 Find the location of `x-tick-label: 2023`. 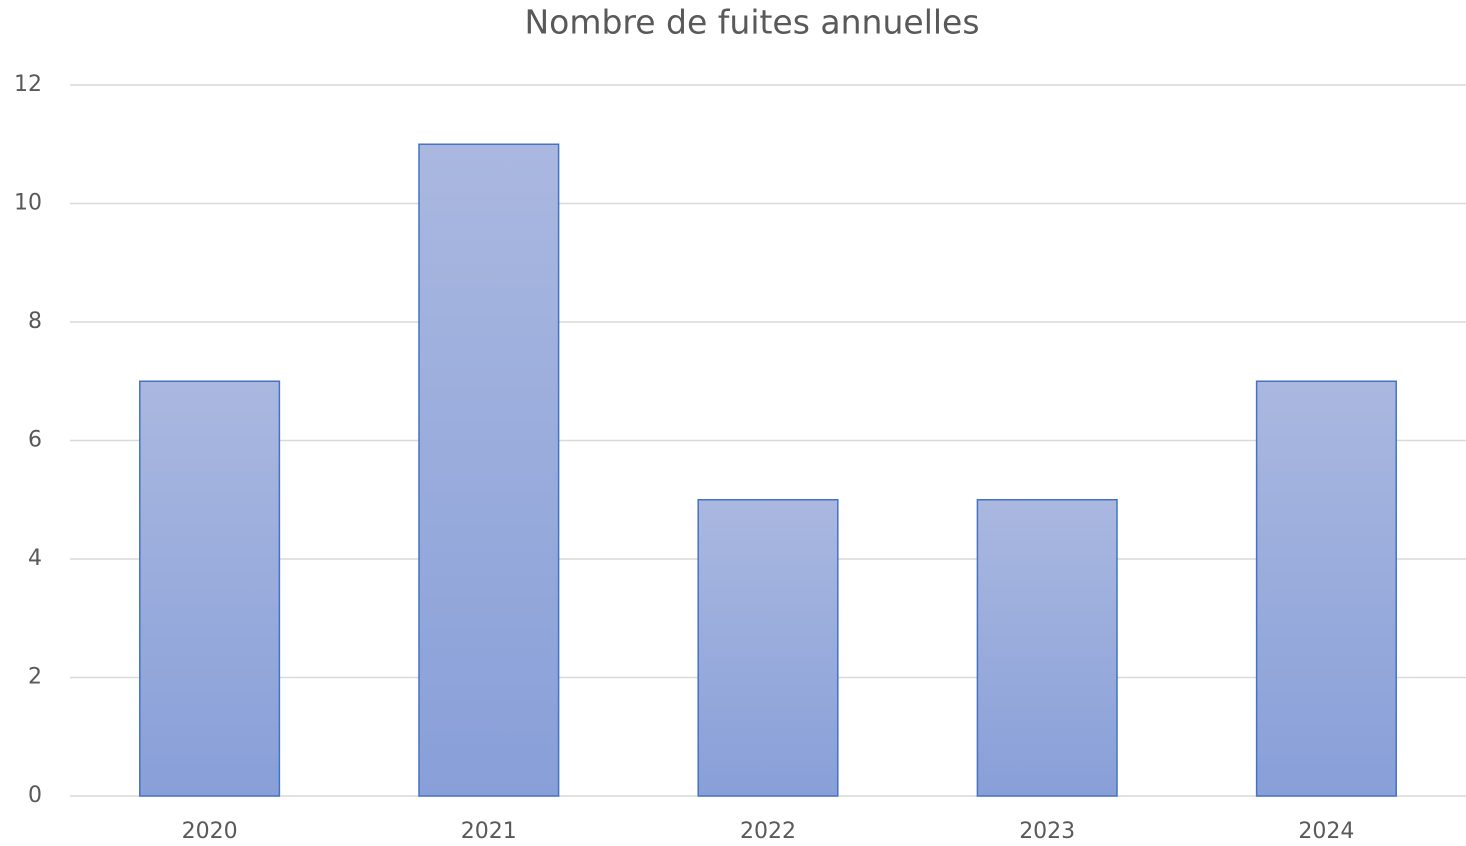

x-tick-label: 2023 is located at coordinates (1047, 831).